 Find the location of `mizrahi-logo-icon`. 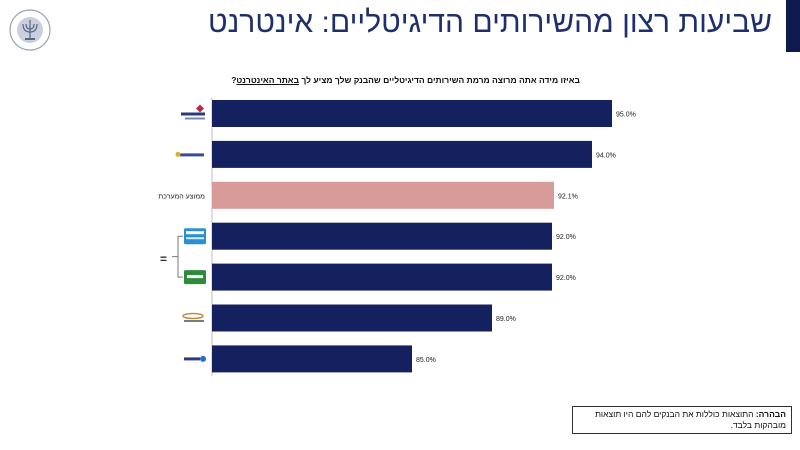

mizrahi-logo-icon is located at coordinates (195, 277).